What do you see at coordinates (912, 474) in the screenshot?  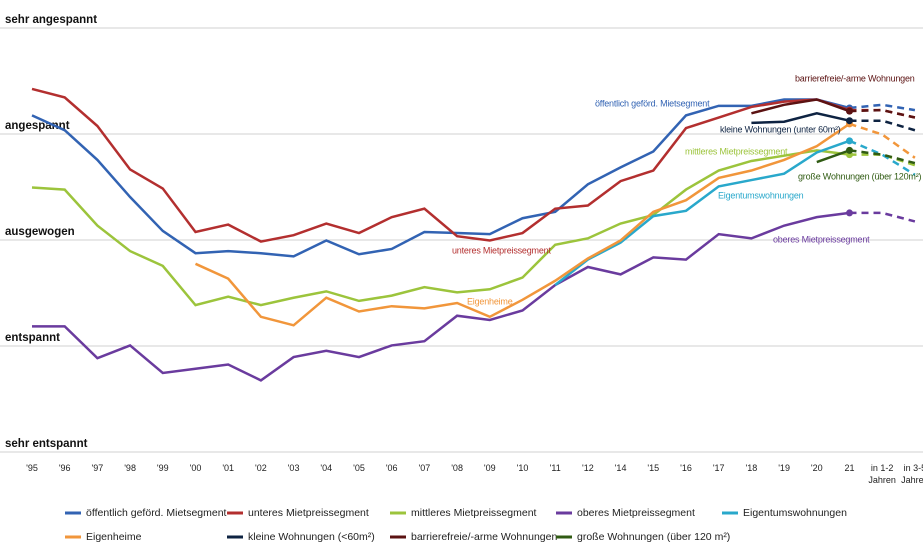 I see `x-tick-label: in 3-5 Jahren` at bounding box center [912, 474].